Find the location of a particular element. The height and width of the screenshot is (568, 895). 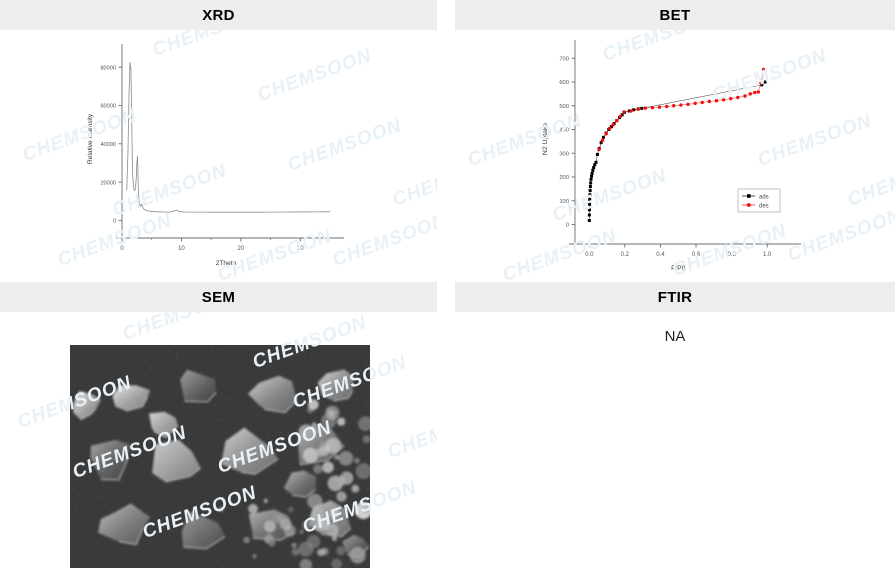

y-tick-label: 200 is located at coordinates (564, 178).